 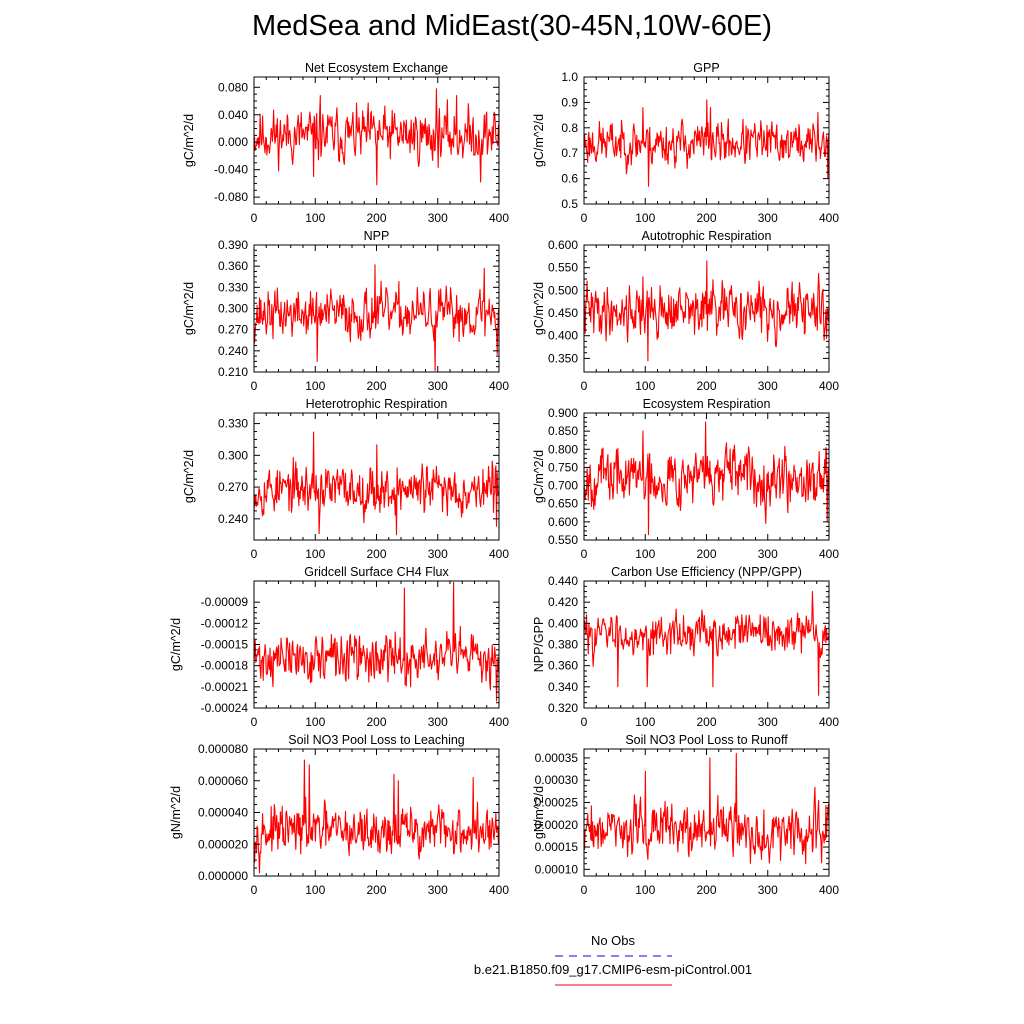 What do you see at coordinates (706, 740) in the screenshot?
I see `chart-title: Soil NO3 Pool Loss to Runoff` at bounding box center [706, 740].